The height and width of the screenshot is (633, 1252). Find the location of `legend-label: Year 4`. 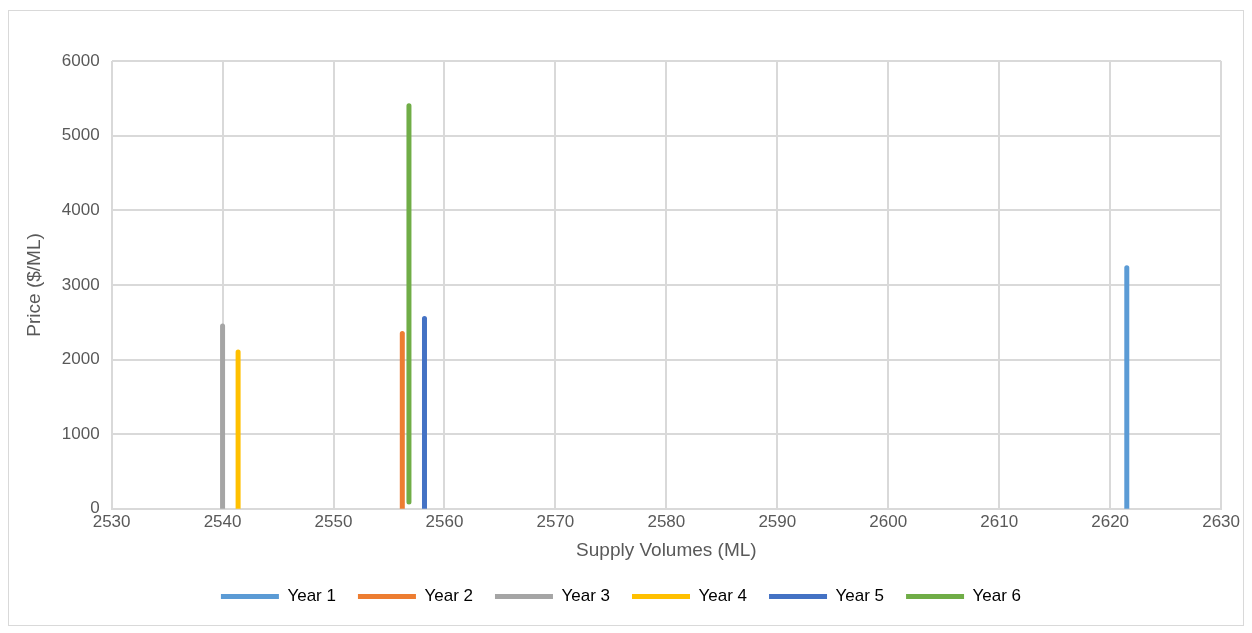

legend-label: Year 4 is located at coordinates (723, 596).